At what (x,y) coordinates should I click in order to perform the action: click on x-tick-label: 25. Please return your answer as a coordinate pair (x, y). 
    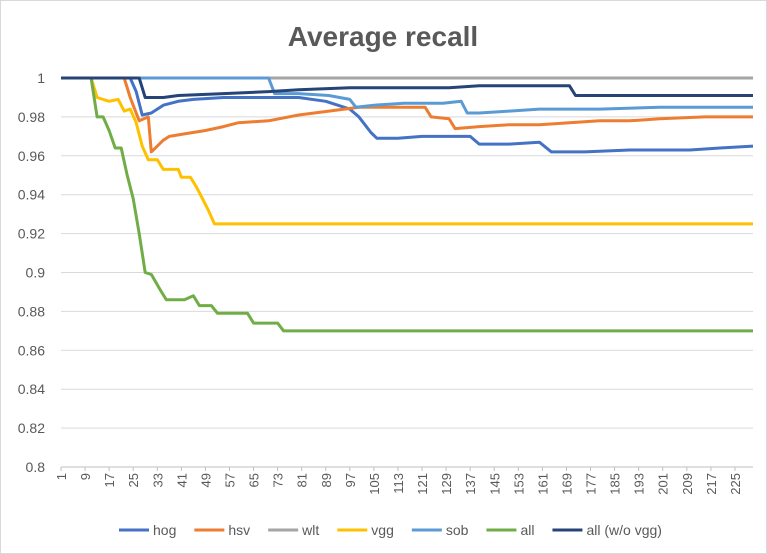
    Looking at the image, I should click on (133, 480).